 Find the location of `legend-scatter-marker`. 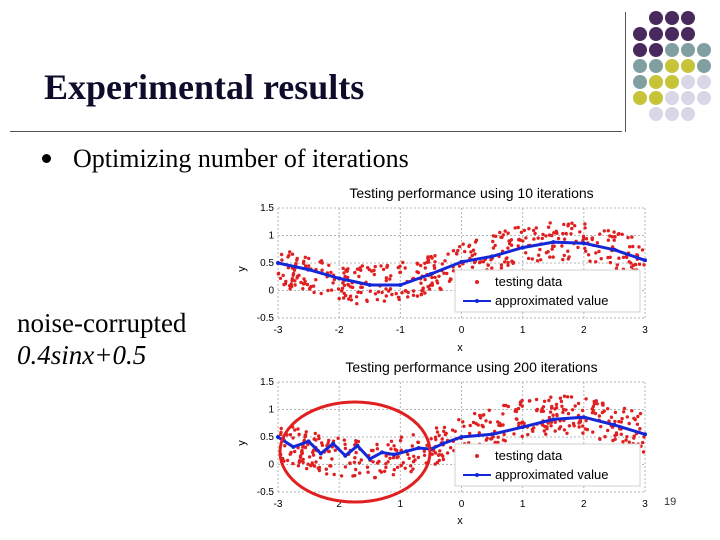

legend-scatter-marker is located at coordinates (477, 456).